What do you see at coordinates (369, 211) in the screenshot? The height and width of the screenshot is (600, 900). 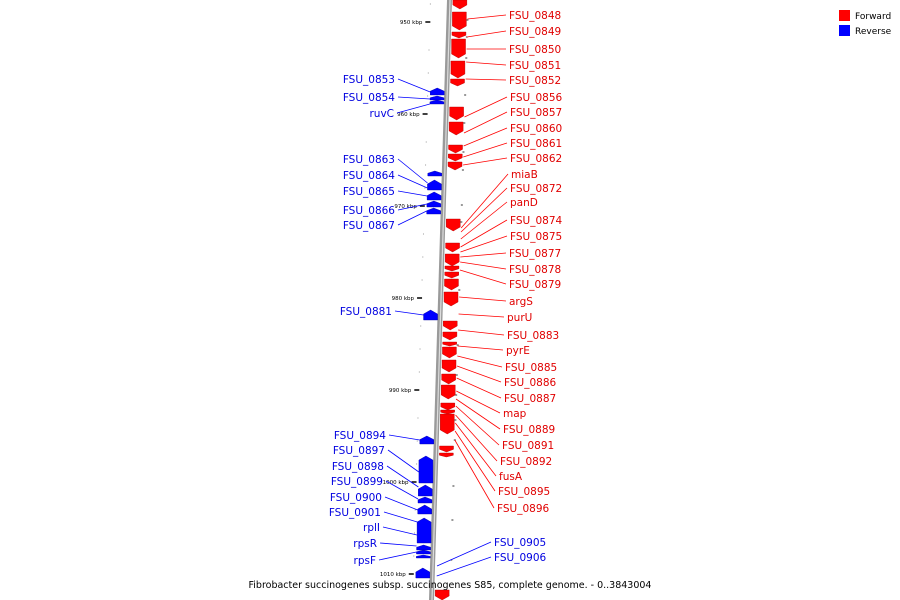 I see `reverse-gene-label: FSU_0866` at bounding box center [369, 211].